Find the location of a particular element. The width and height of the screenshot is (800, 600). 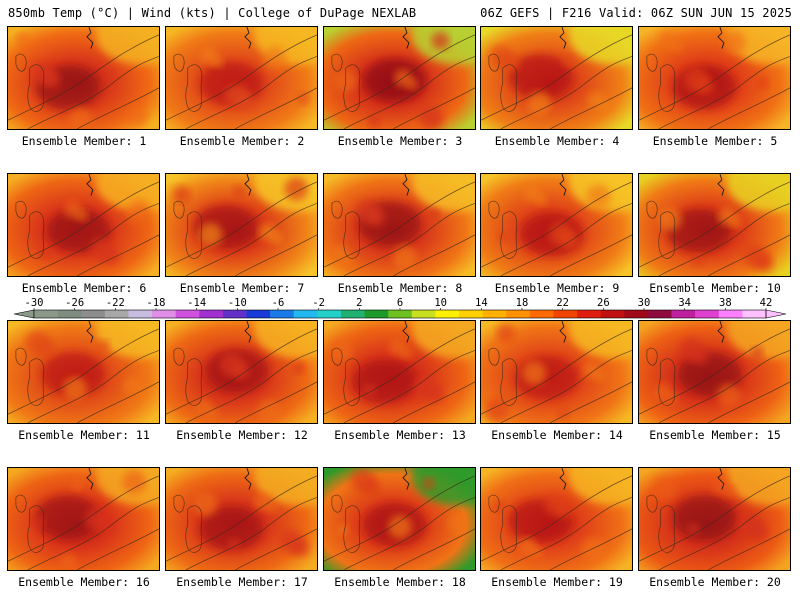

colorbar-tick-label: 14 is located at coordinates (481, 303).